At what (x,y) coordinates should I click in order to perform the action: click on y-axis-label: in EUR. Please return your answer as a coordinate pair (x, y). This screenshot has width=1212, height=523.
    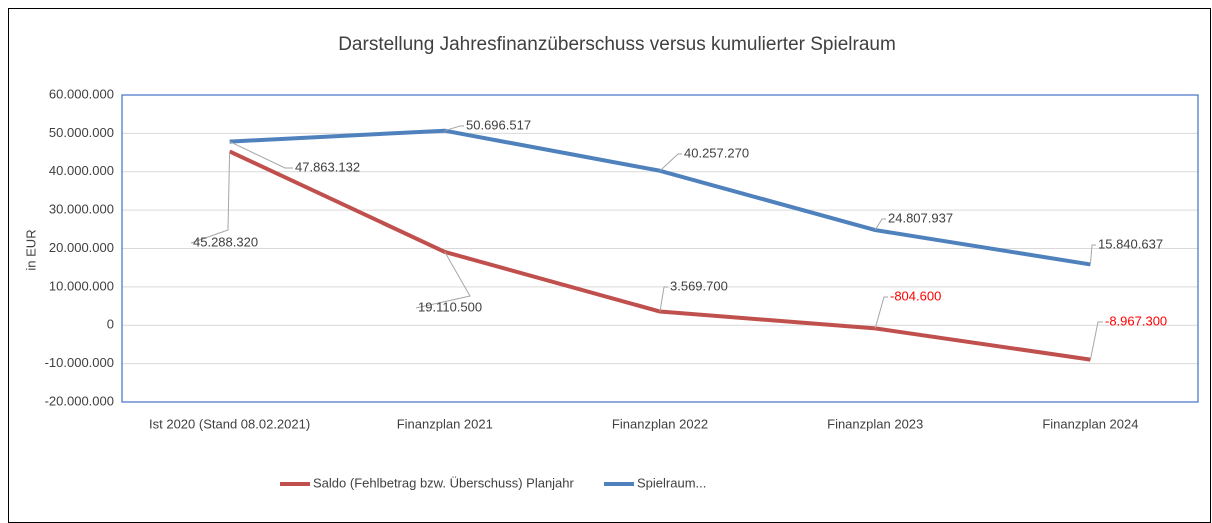
    Looking at the image, I should click on (30, 249).